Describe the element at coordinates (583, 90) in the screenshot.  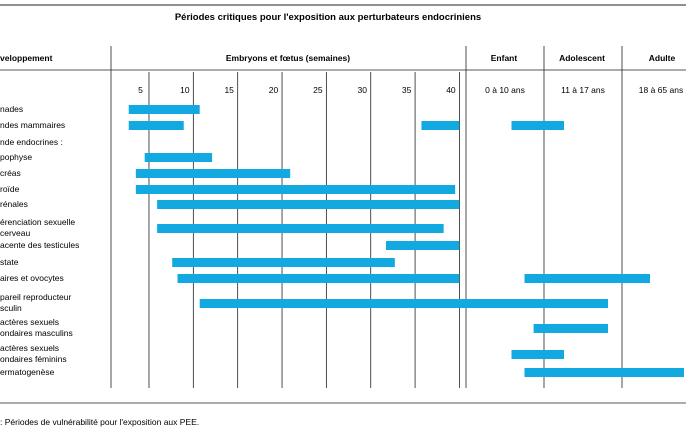
I see `tick-label: 11 à 17 ans` at that location.